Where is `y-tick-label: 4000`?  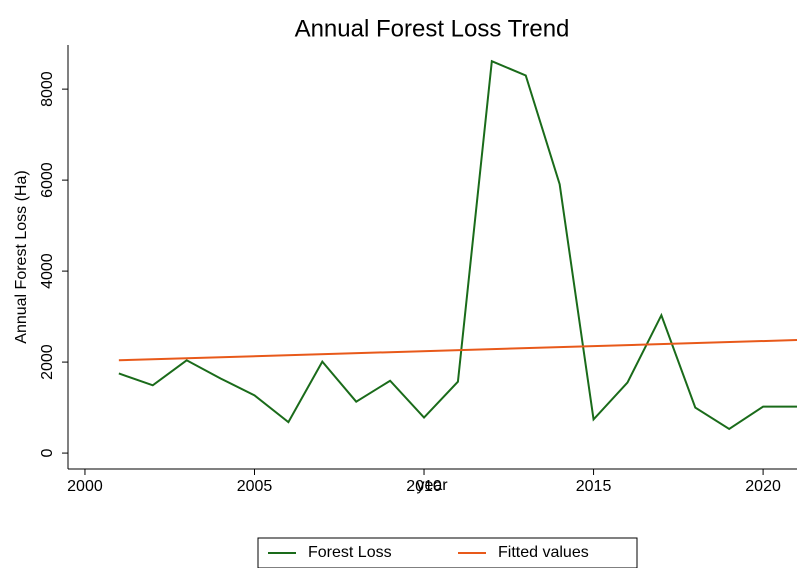 y-tick-label: 4000 is located at coordinates (47, 271).